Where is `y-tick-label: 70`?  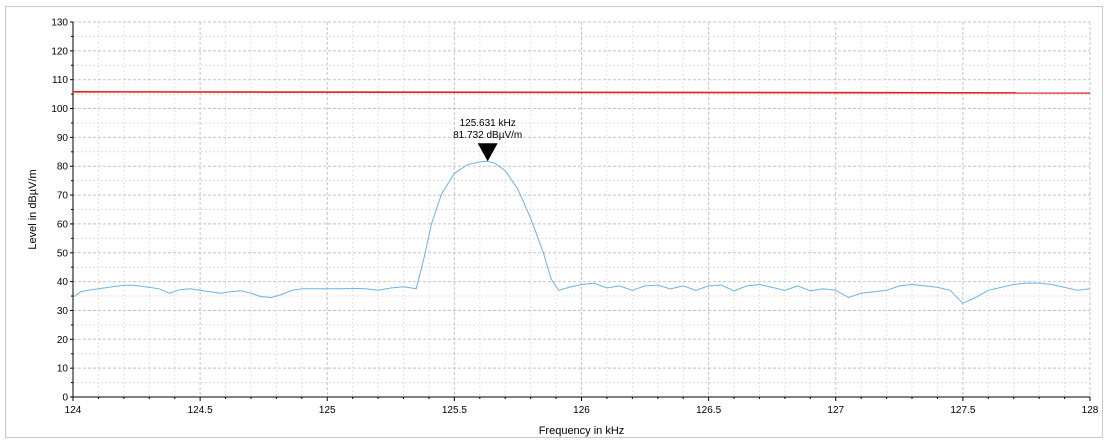 y-tick-label: 70 is located at coordinates (63, 196).